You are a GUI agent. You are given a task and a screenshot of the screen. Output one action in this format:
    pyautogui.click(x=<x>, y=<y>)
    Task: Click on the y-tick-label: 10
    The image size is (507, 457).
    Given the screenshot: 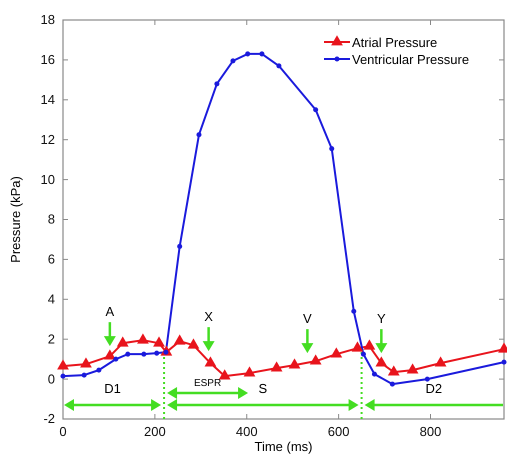 What is the action you would take?
    pyautogui.click(x=47, y=179)
    